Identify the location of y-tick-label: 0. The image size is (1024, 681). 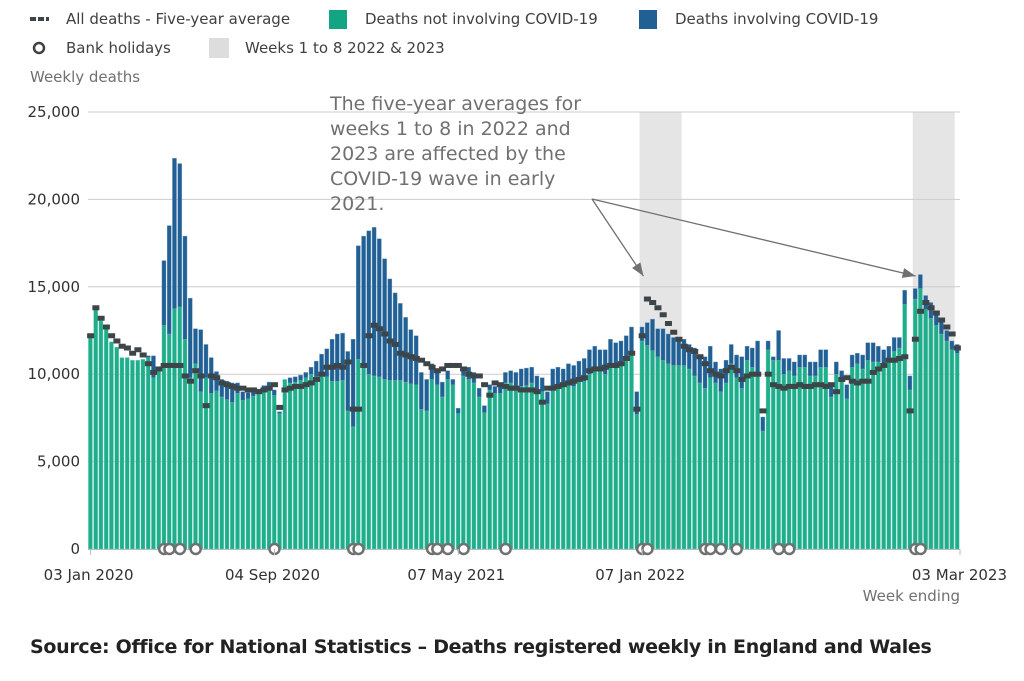
(75, 549).